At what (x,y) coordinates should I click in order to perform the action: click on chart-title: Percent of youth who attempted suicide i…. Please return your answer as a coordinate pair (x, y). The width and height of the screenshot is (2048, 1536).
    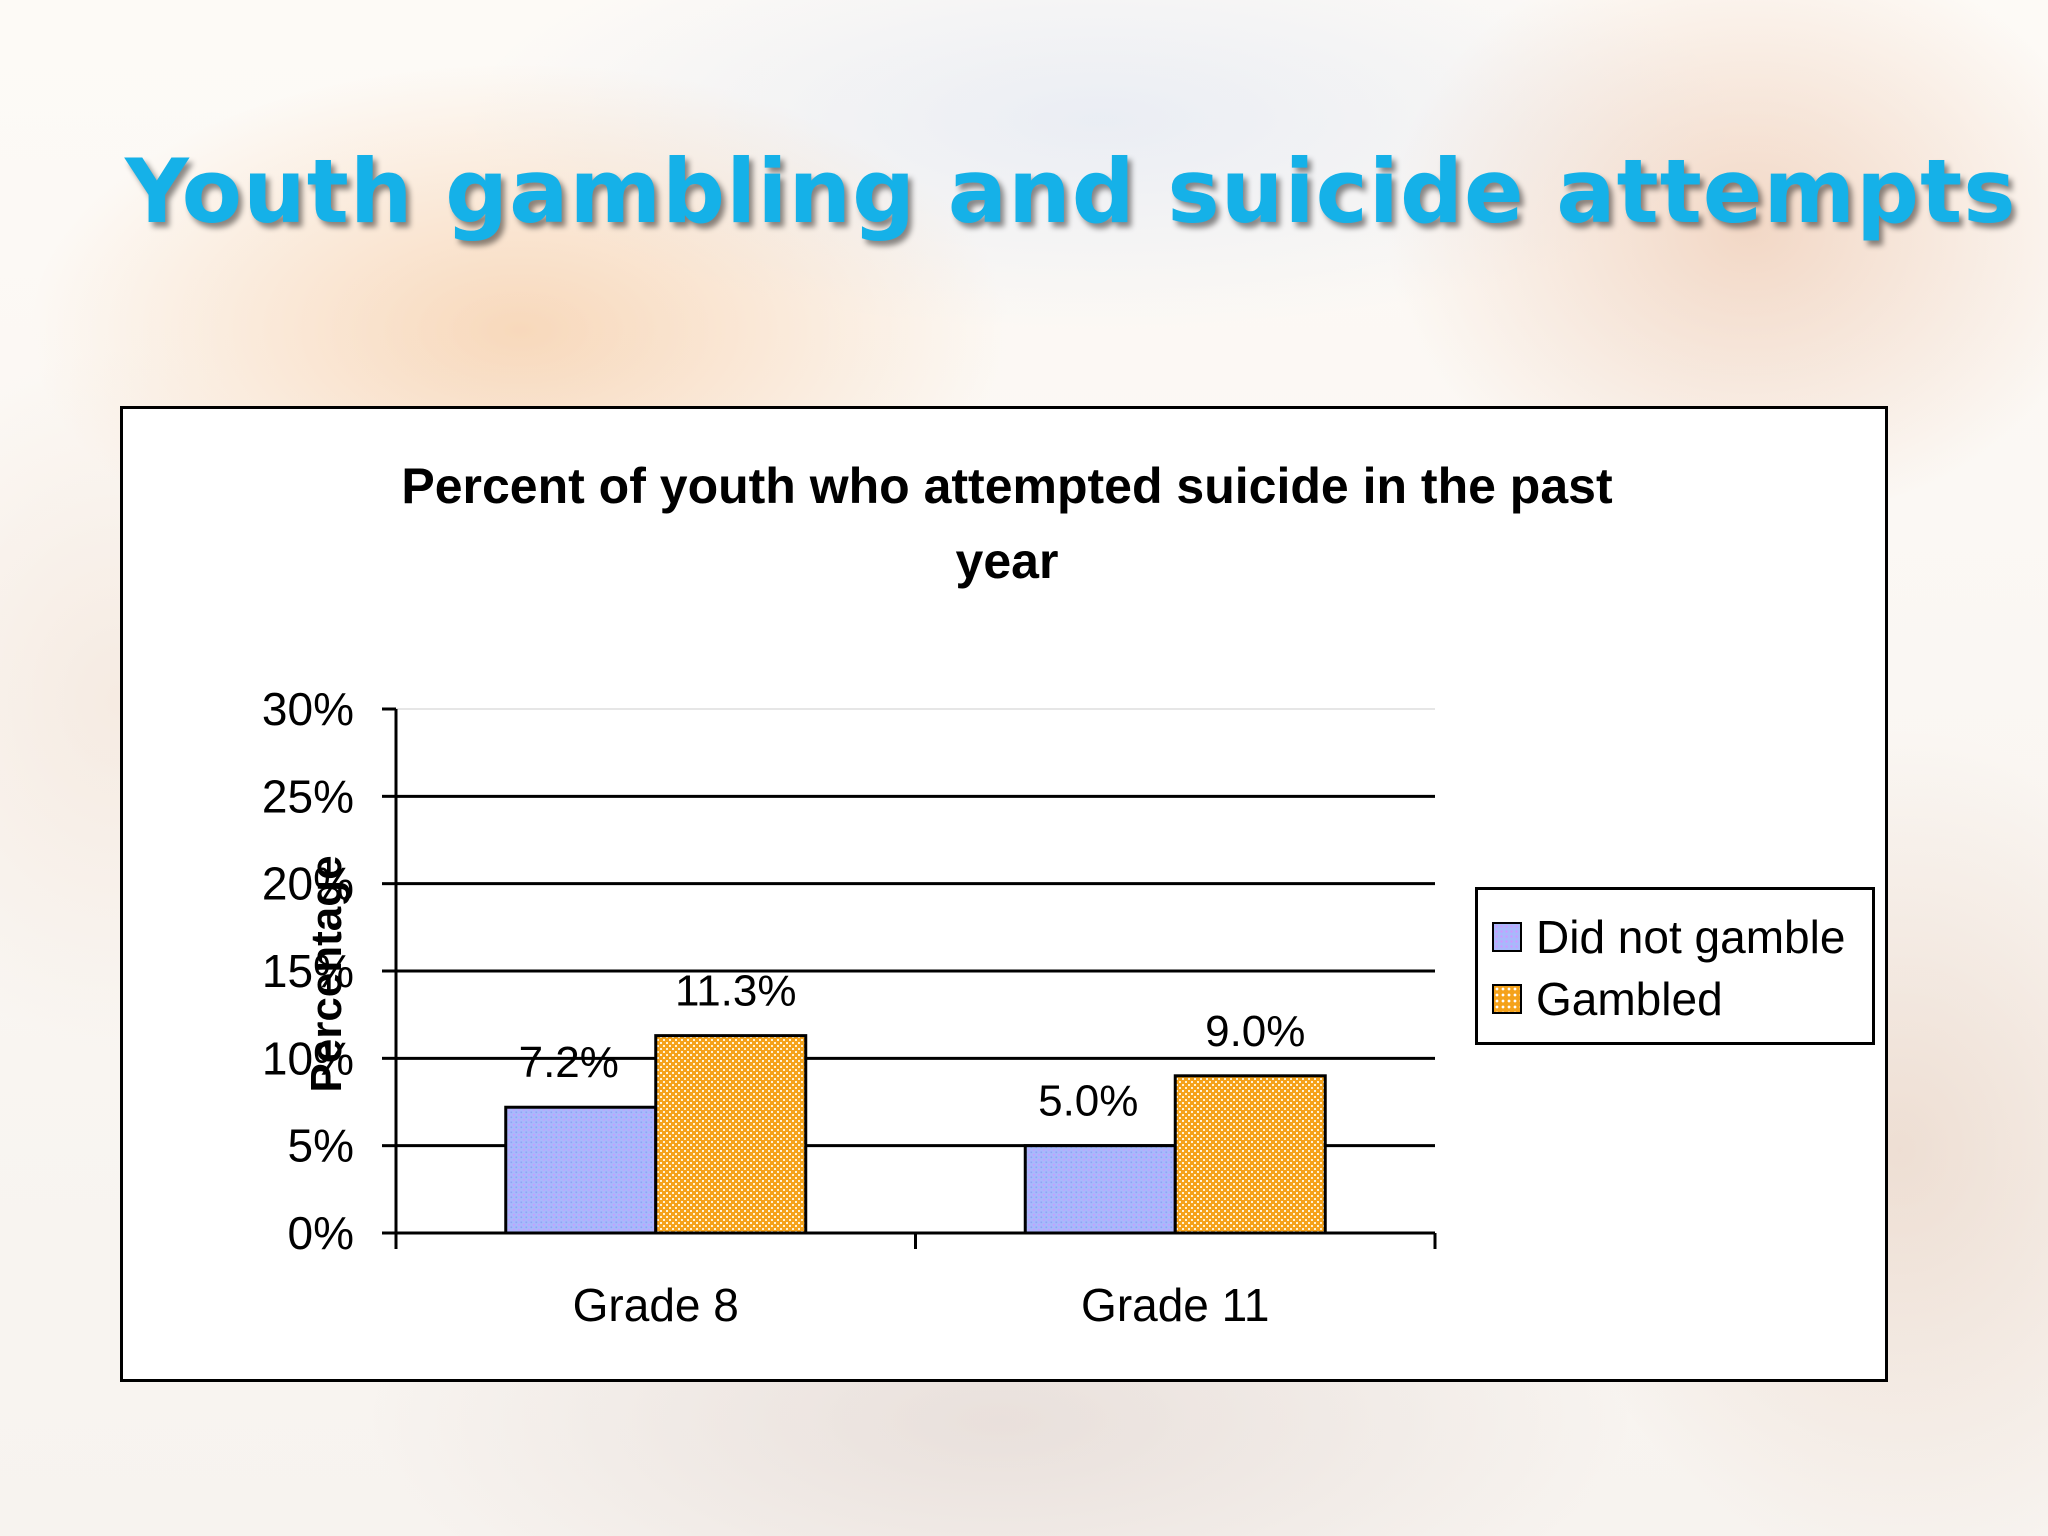
    Looking at the image, I should click on (1007, 524).